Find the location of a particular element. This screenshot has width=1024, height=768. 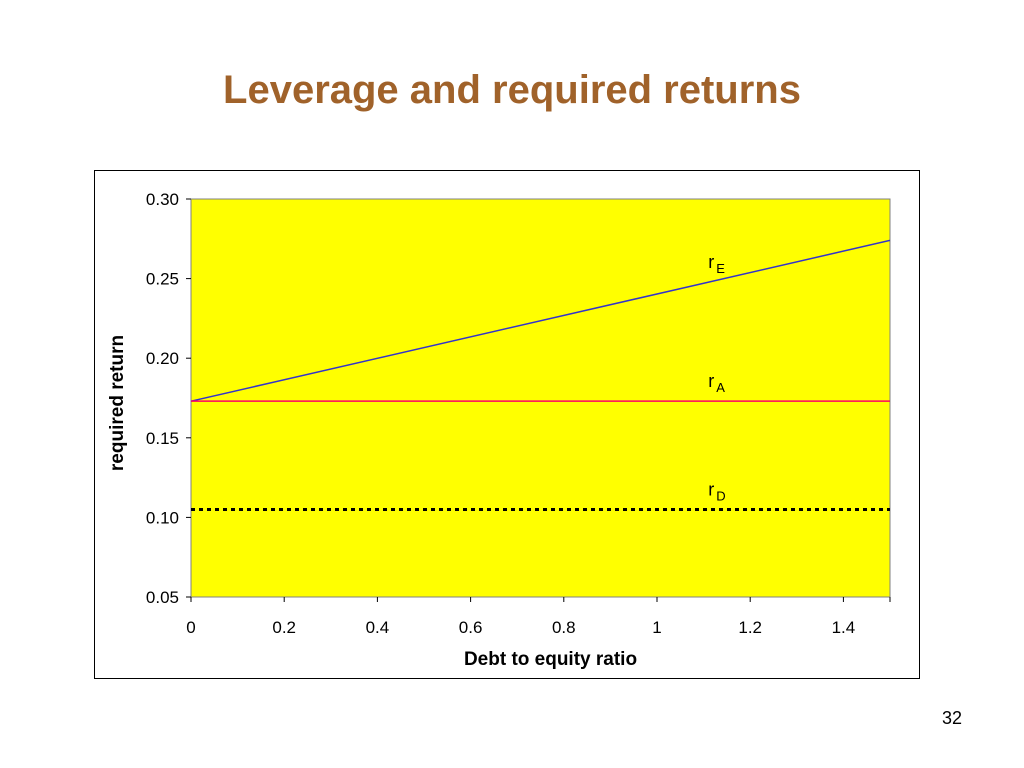

x-axis-title: Debt to equity ratio is located at coordinates (550, 659).